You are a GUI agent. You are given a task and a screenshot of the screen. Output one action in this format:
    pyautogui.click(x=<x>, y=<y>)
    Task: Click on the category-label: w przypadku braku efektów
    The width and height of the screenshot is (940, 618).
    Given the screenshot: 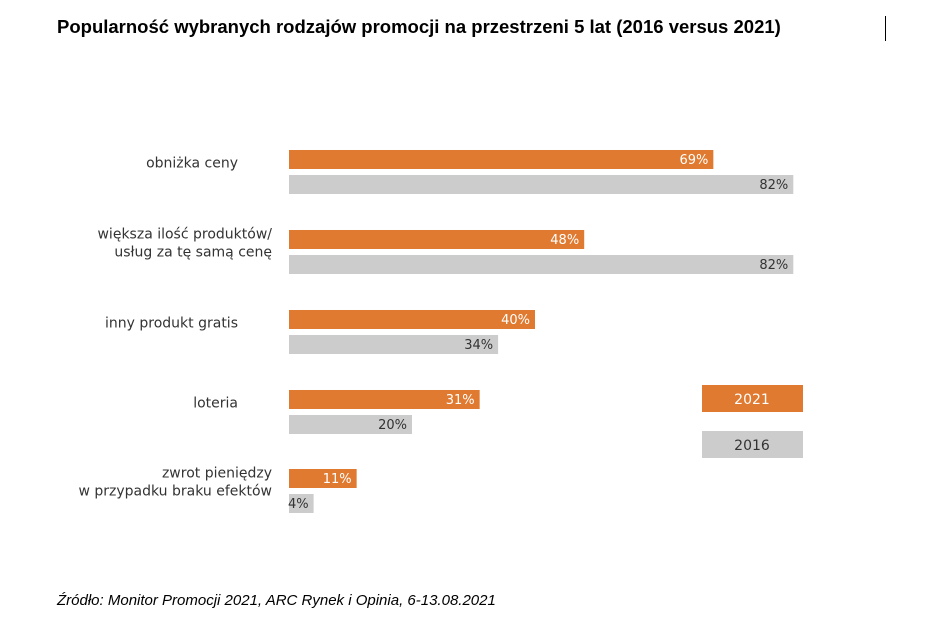 What is the action you would take?
    pyautogui.click(x=175, y=492)
    